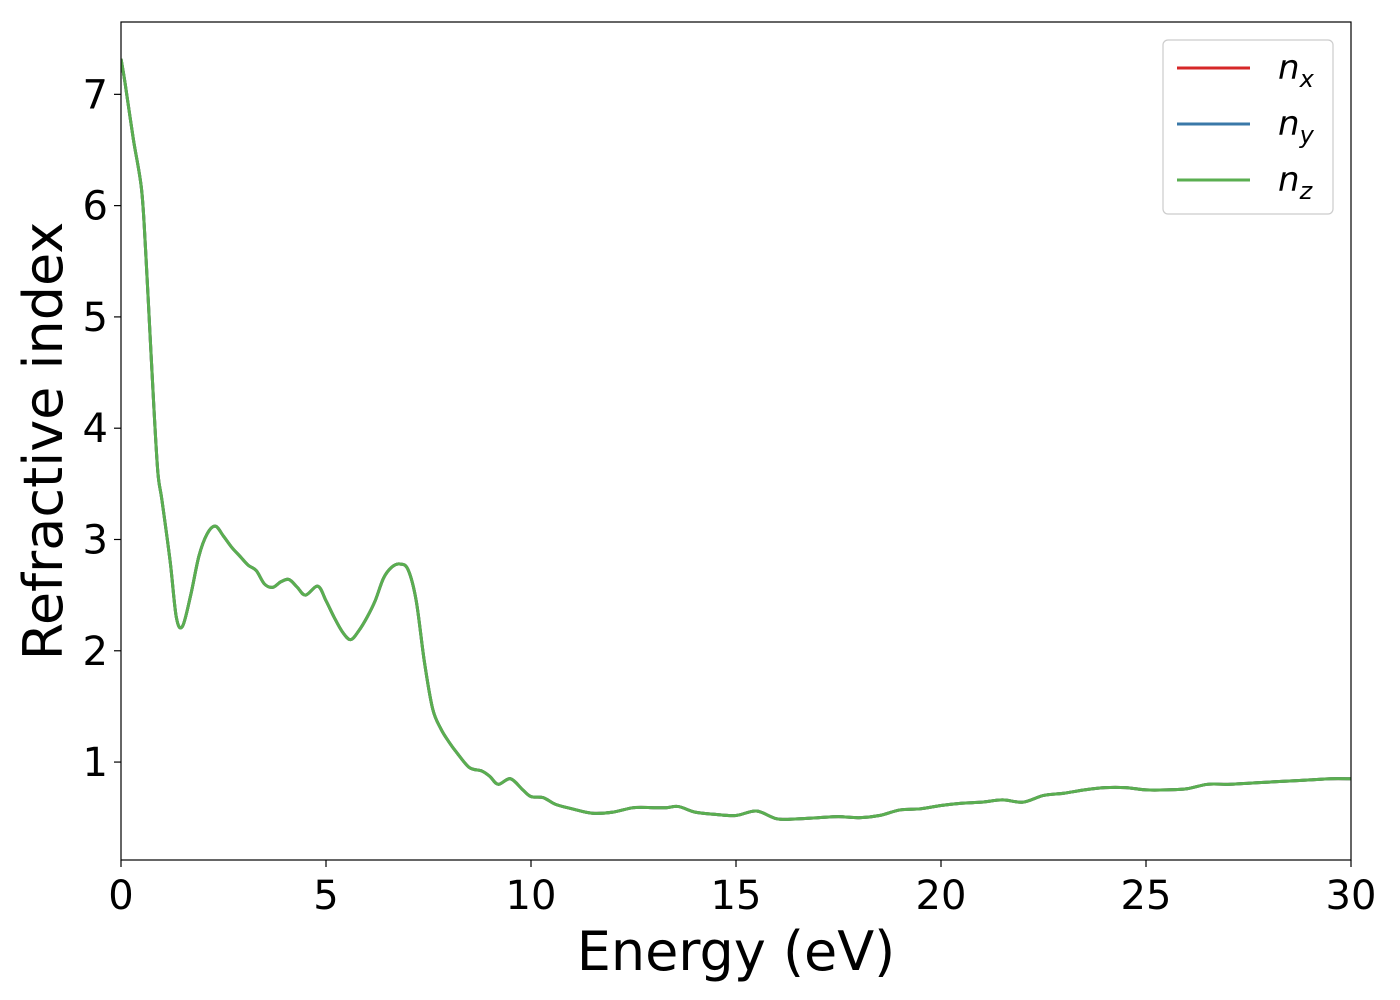 The image size is (1400, 1000). I want to click on x-tick-label: 30, so click(1351, 896).